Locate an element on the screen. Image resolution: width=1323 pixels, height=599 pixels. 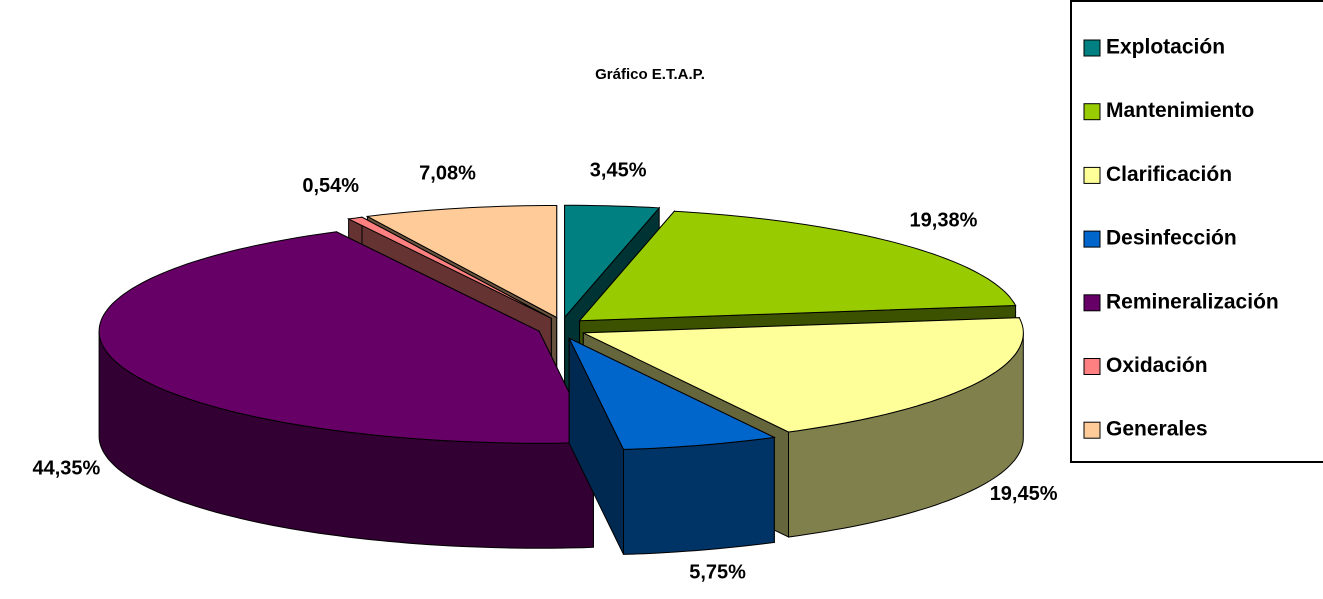
legend-label: Clarificación is located at coordinates (1169, 174).